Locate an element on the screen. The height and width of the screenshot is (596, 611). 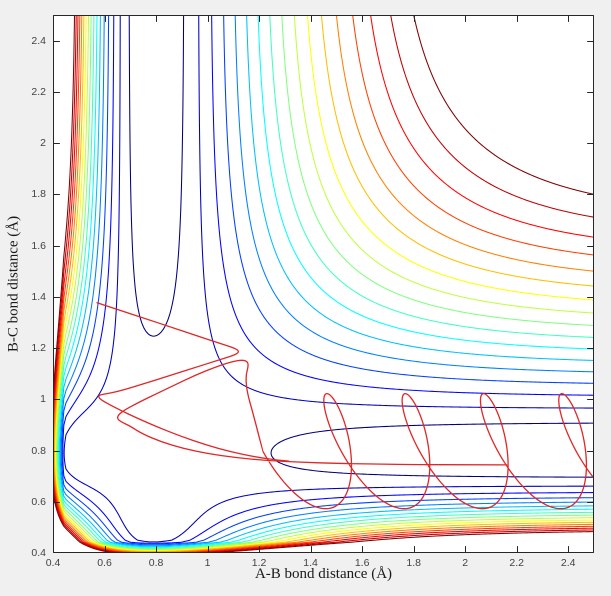
y-tick-label: 0.8 is located at coordinates (38, 450).